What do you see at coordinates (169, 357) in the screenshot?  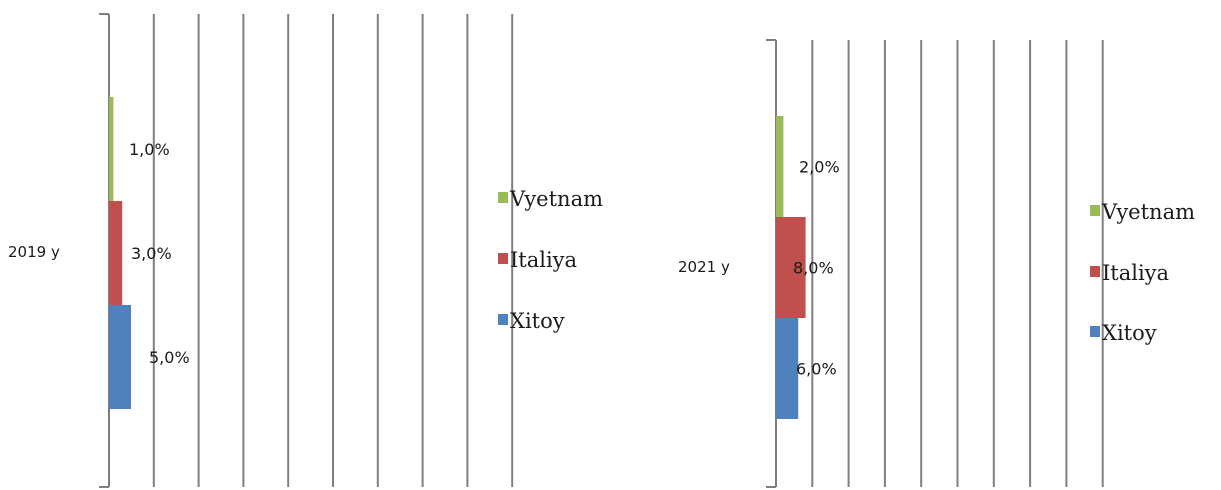 I see `data-label-xitoy: 5,0%` at bounding box center [169, 357].